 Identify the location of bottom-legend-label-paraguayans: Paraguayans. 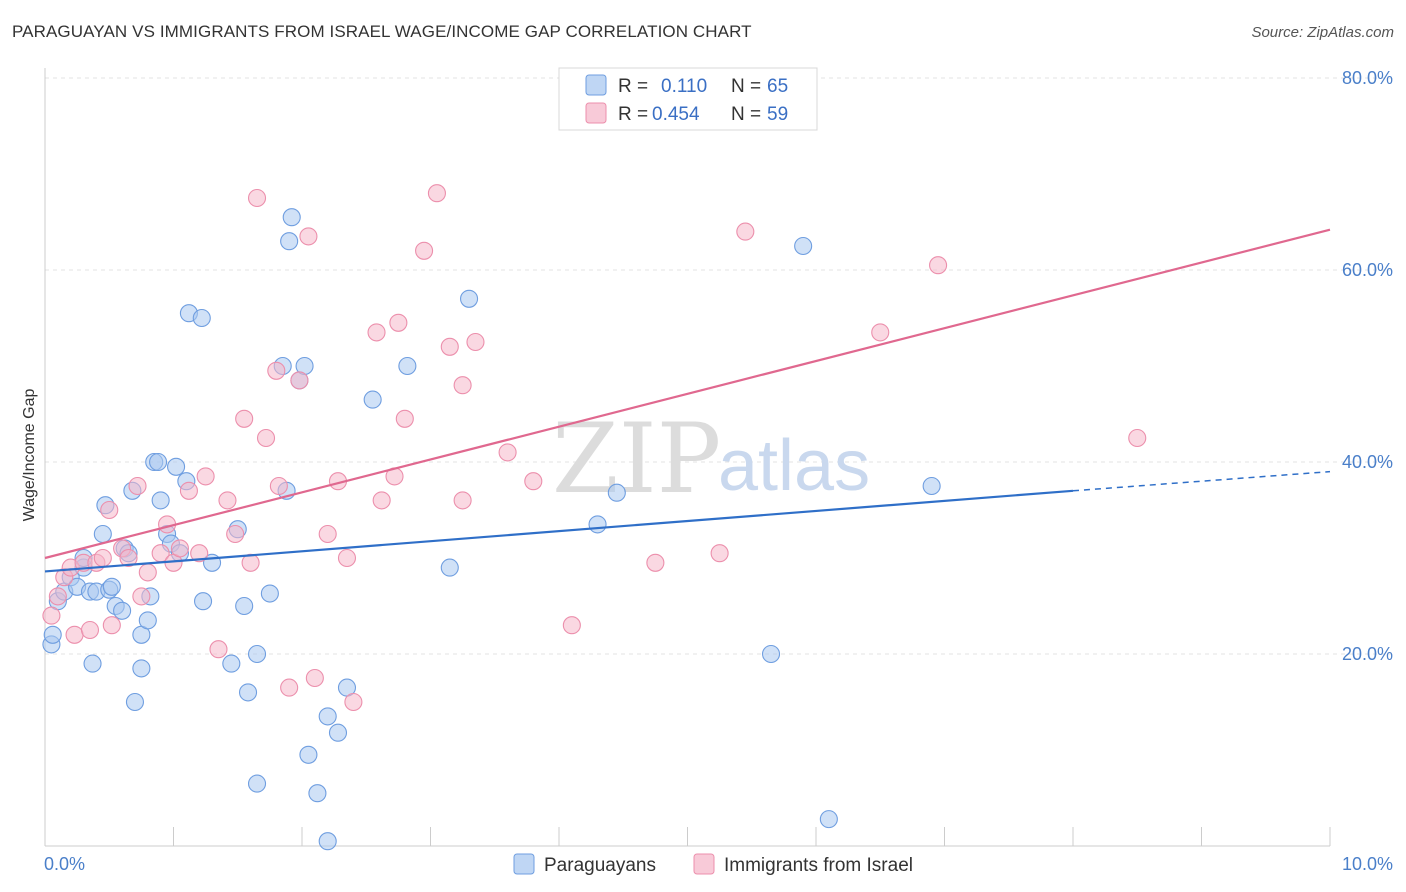
(600, 865).